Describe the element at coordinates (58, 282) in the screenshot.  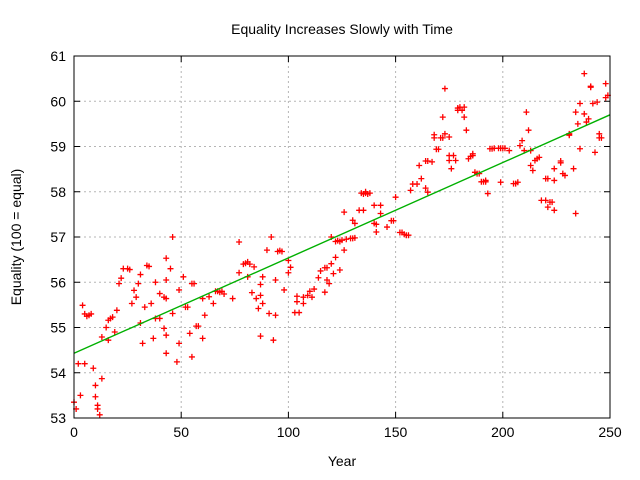
I see `y-tick-label: 56` at that location.